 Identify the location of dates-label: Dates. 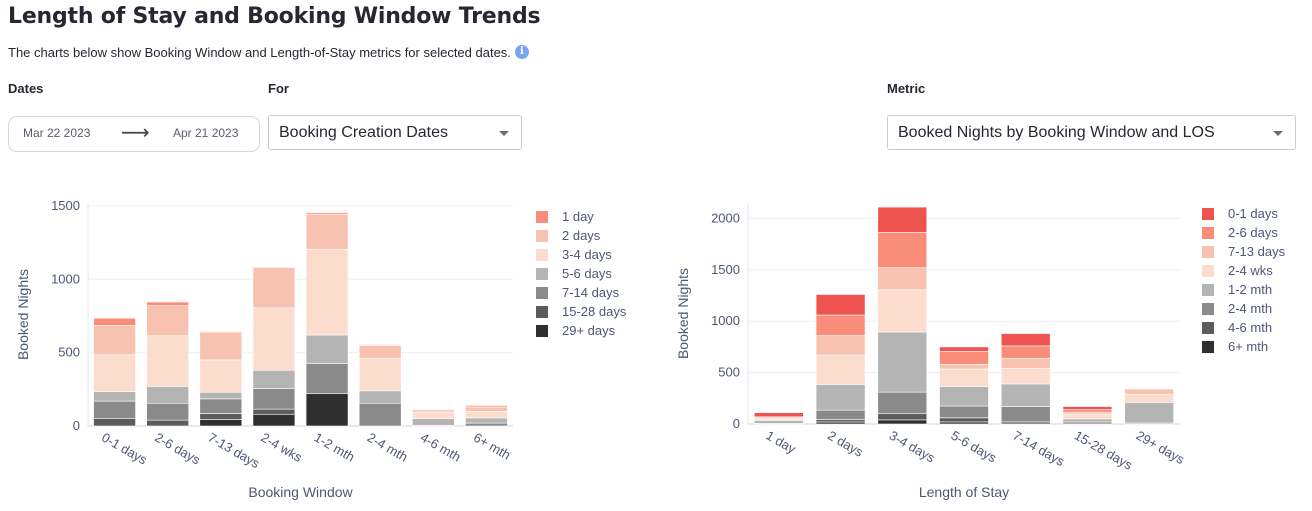
(26, 88).